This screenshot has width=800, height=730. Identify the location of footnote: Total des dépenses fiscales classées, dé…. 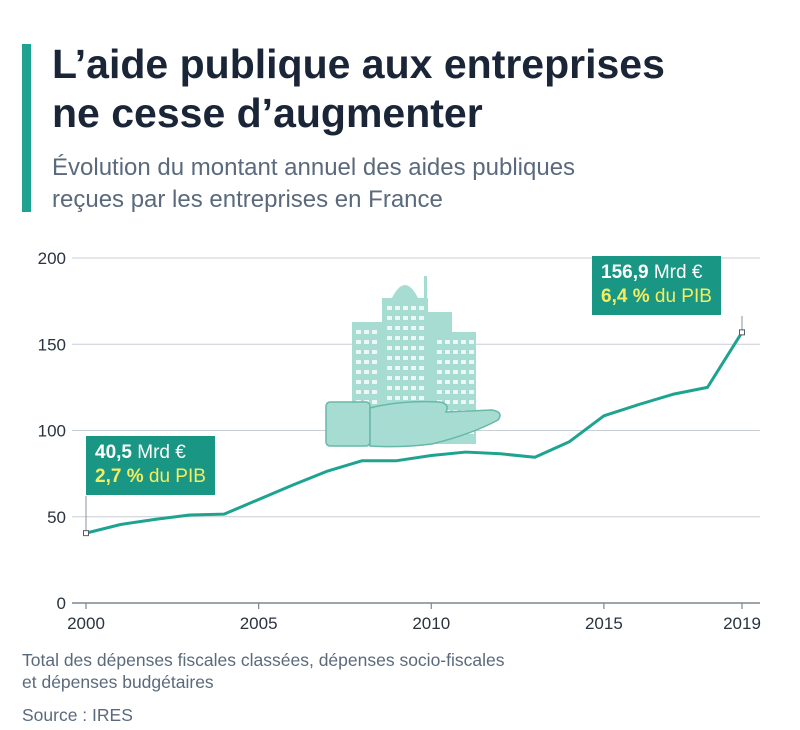
(402, 671).